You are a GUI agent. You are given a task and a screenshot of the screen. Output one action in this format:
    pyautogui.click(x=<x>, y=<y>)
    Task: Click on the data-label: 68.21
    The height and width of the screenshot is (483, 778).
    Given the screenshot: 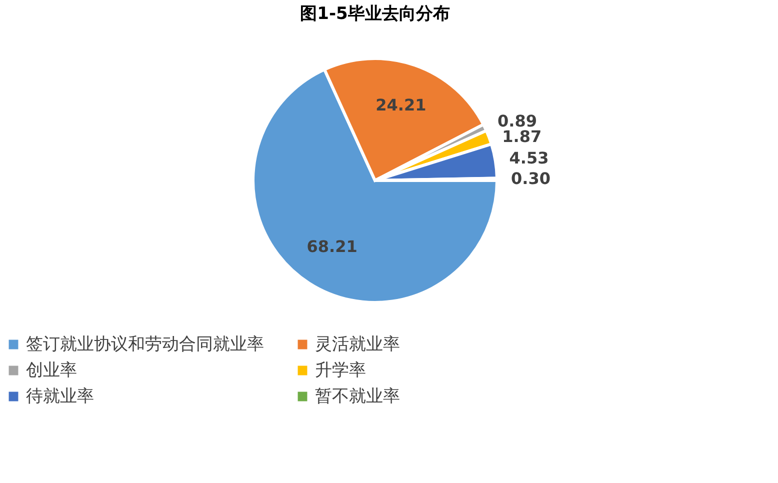 What is the action you would take?
    pyautogui.click(x=332, y=246)
    